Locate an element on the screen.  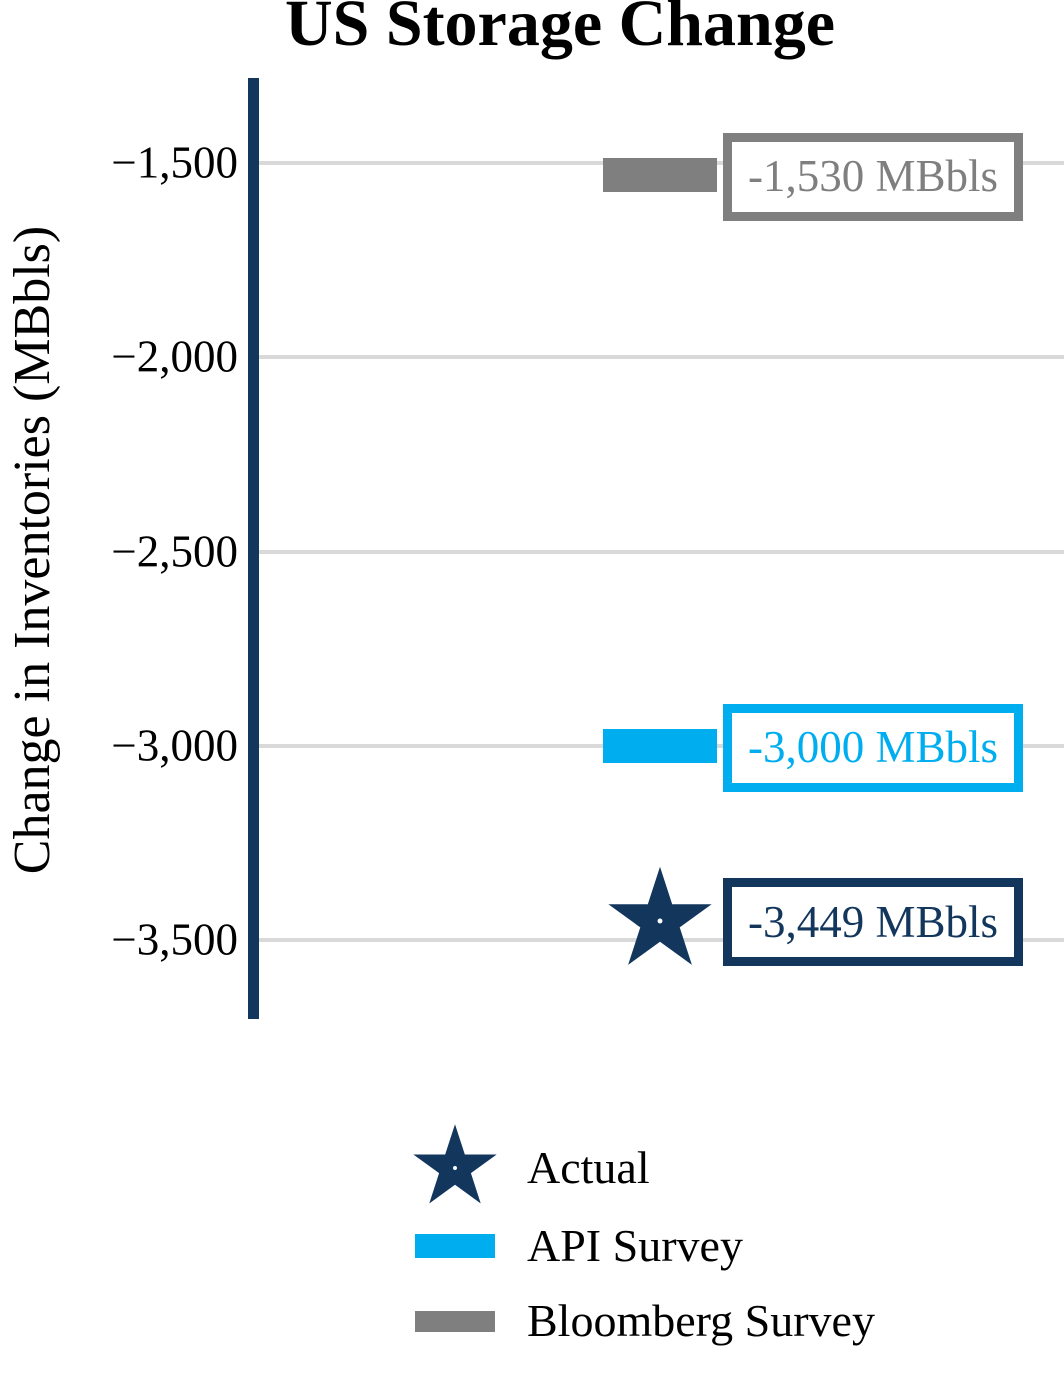
y-tick-label: −2,000 is located at coordinates (174, 356).